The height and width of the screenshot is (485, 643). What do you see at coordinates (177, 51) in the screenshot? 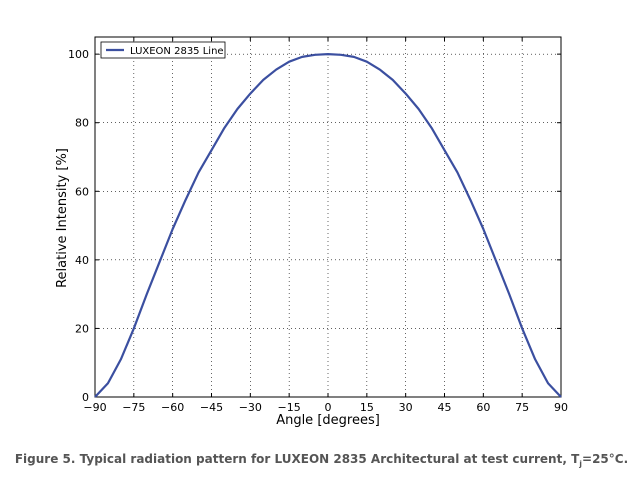
I see `legend-label-luxeon-2835-line: LUXEON 2835 Line` at bounding box center [177, 51].